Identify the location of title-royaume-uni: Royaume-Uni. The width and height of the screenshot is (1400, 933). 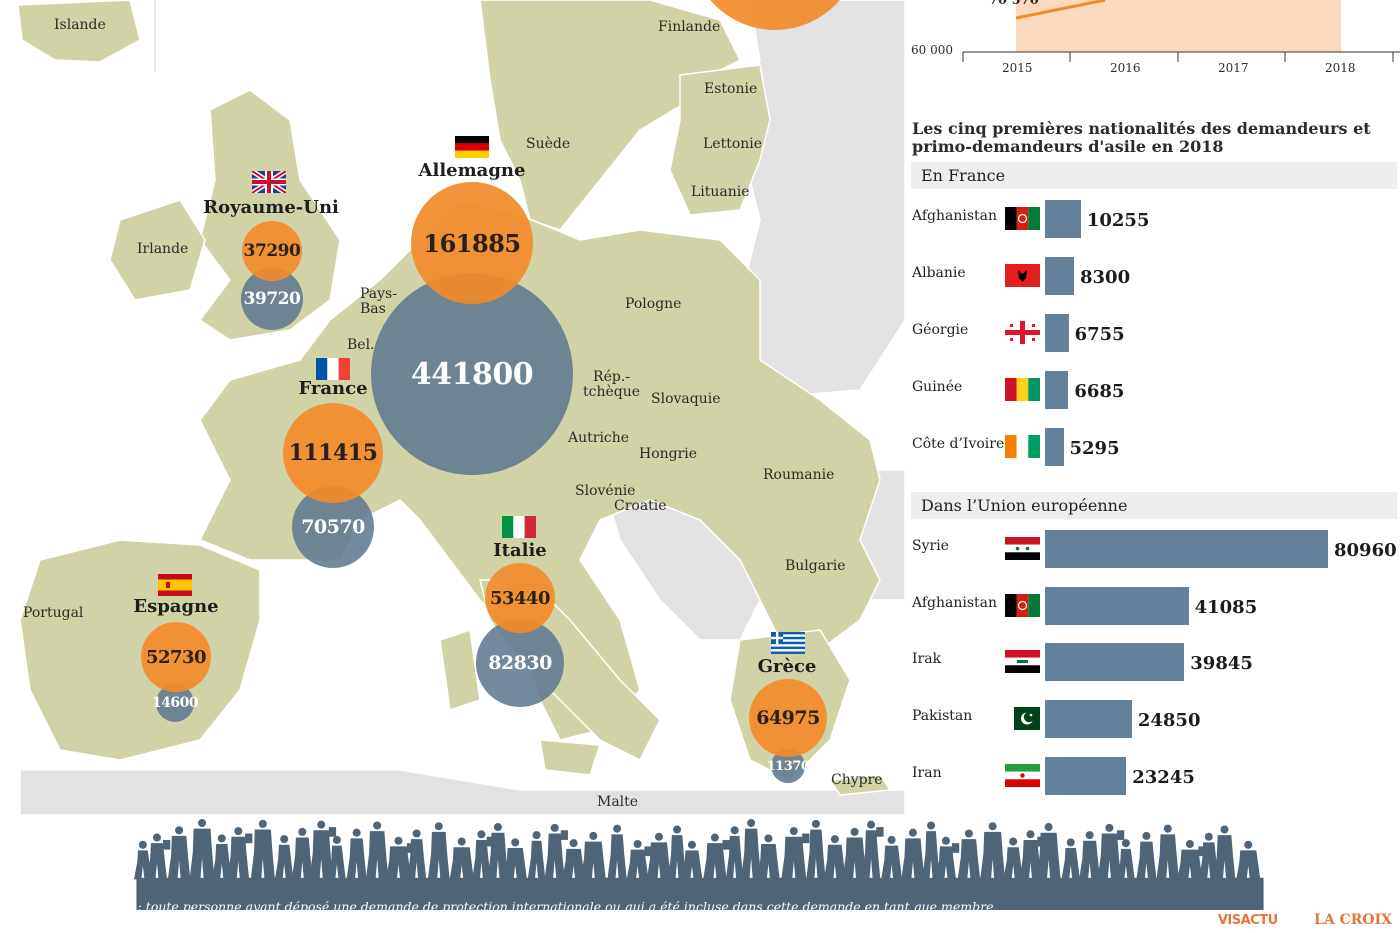
(271, 207).